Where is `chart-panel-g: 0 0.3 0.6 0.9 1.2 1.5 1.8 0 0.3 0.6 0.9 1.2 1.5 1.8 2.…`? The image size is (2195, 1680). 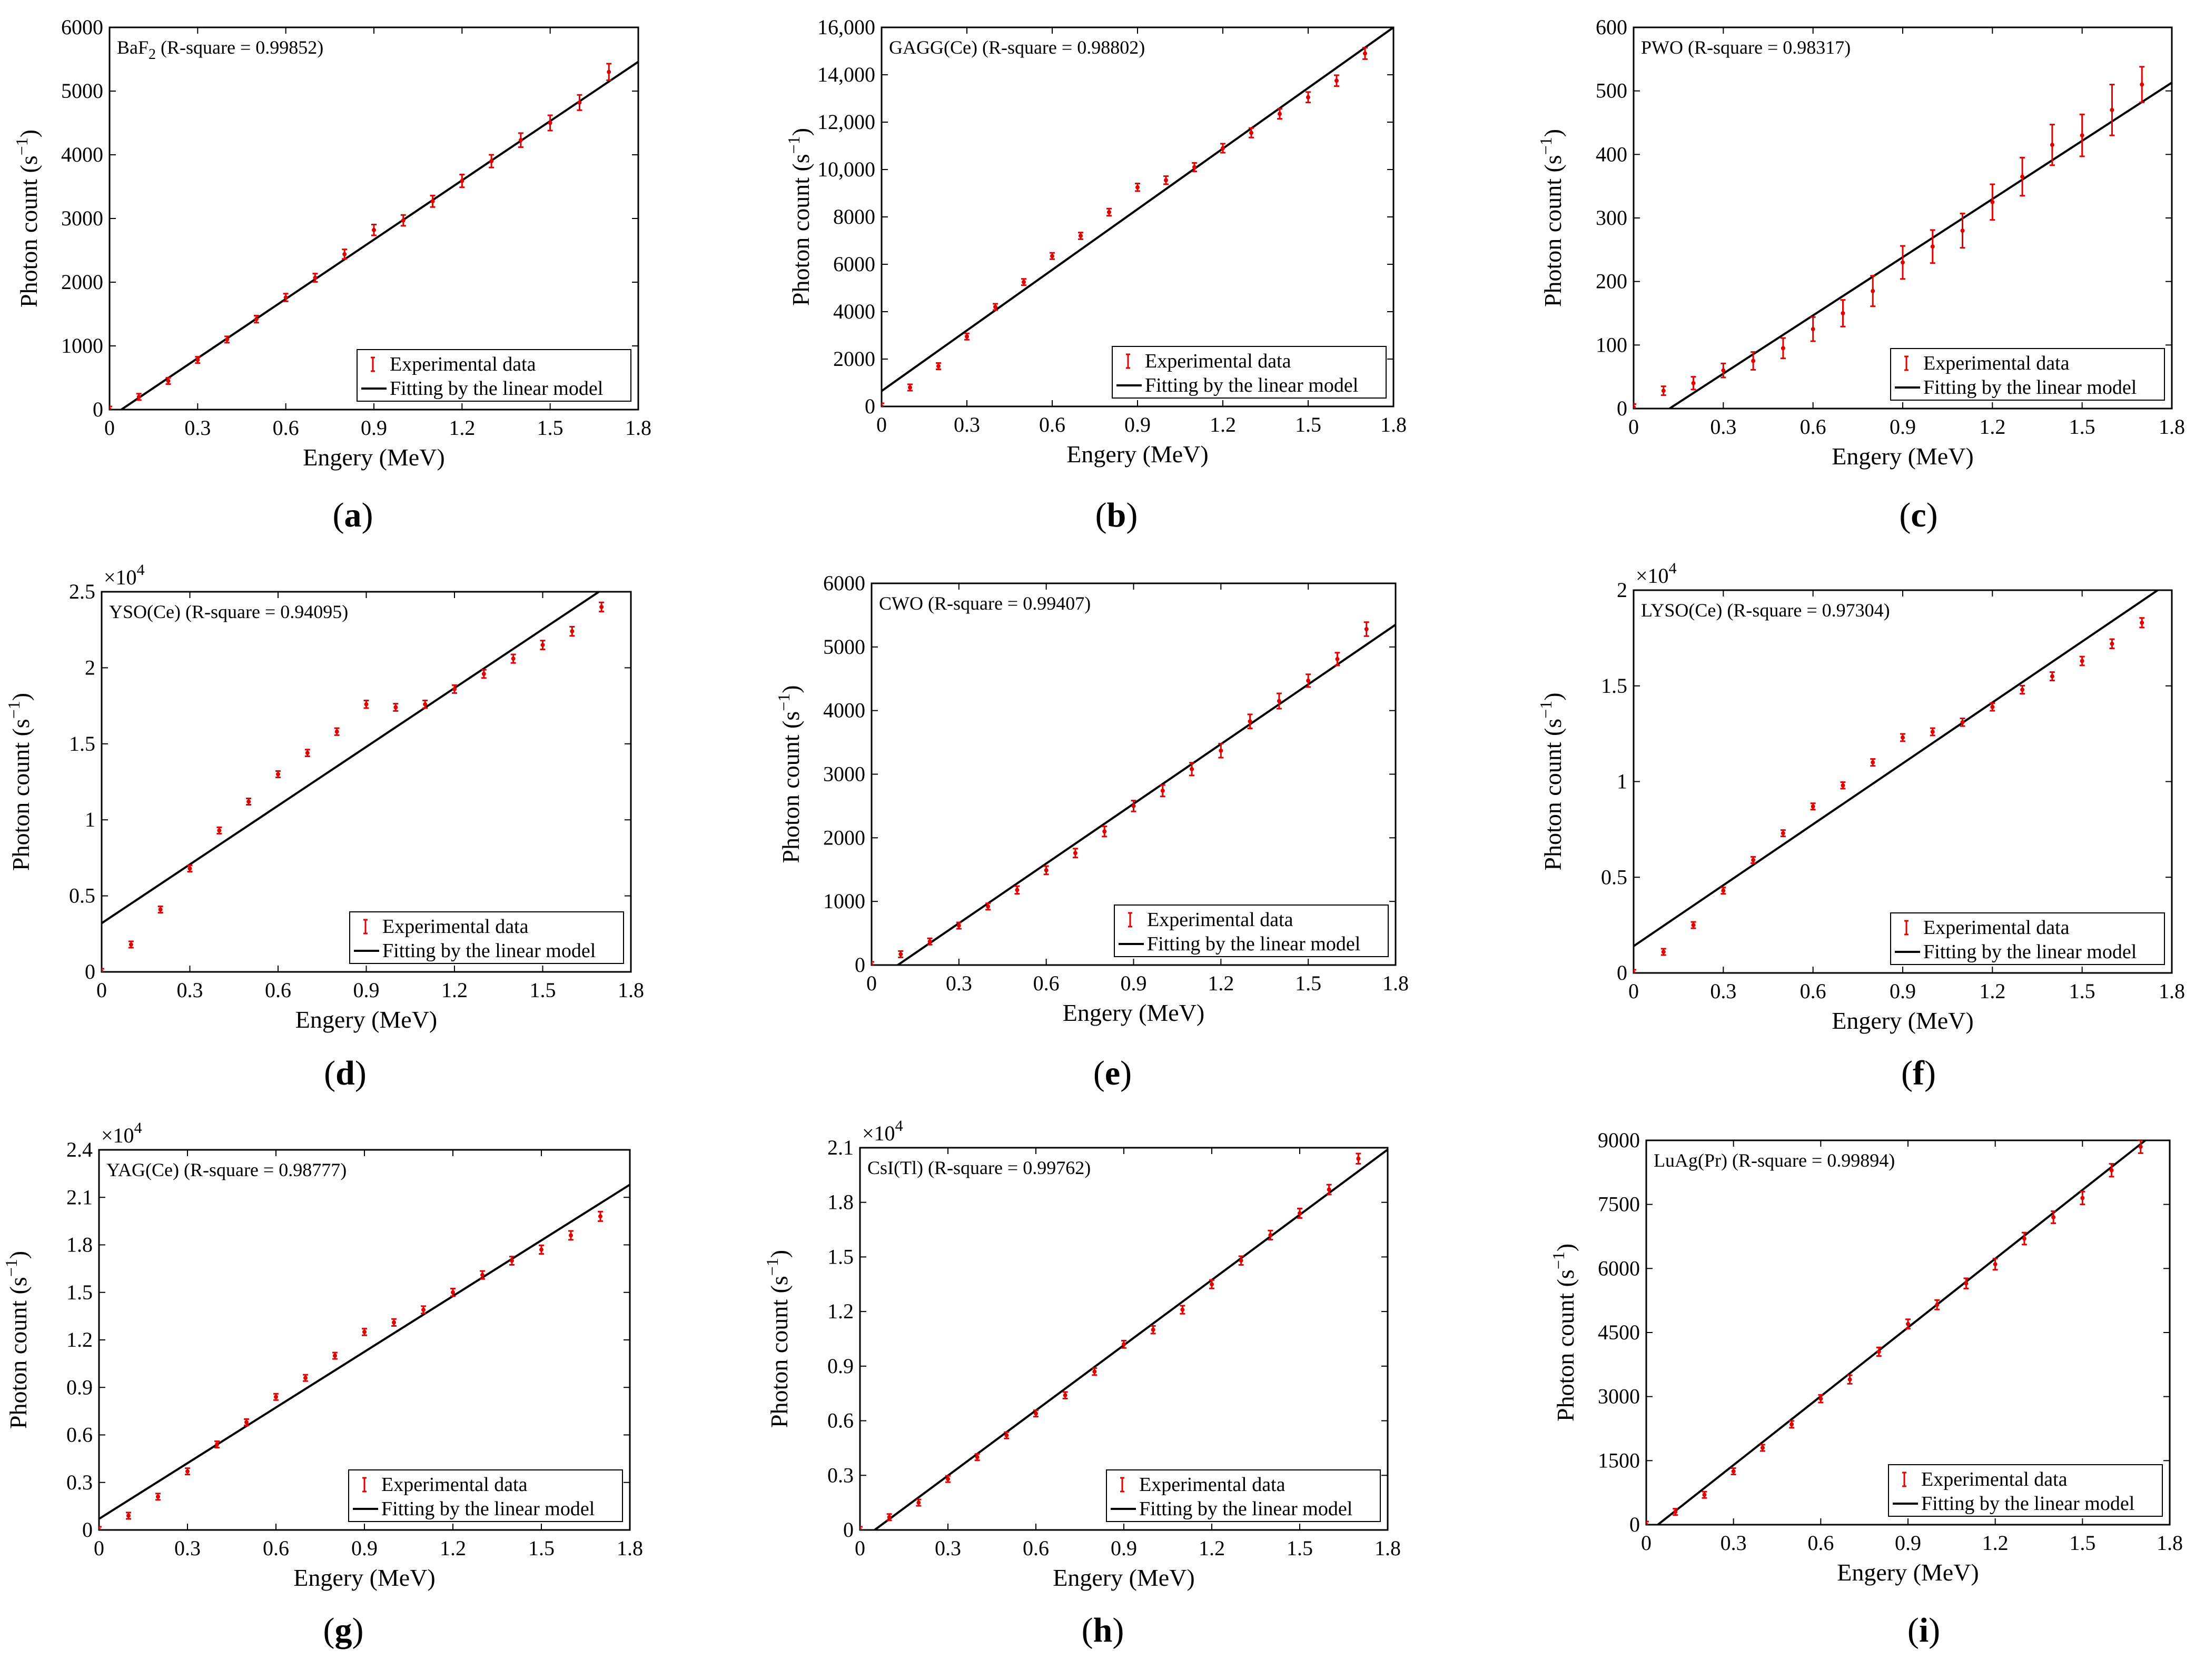
chart-panel-g: 0 0.3 0.6 0.9 1.2 1.5 1.8 0 0.3 0.6 0.9 1.2 1.5 1.8 2.… is located at coordinates (322, 1384).